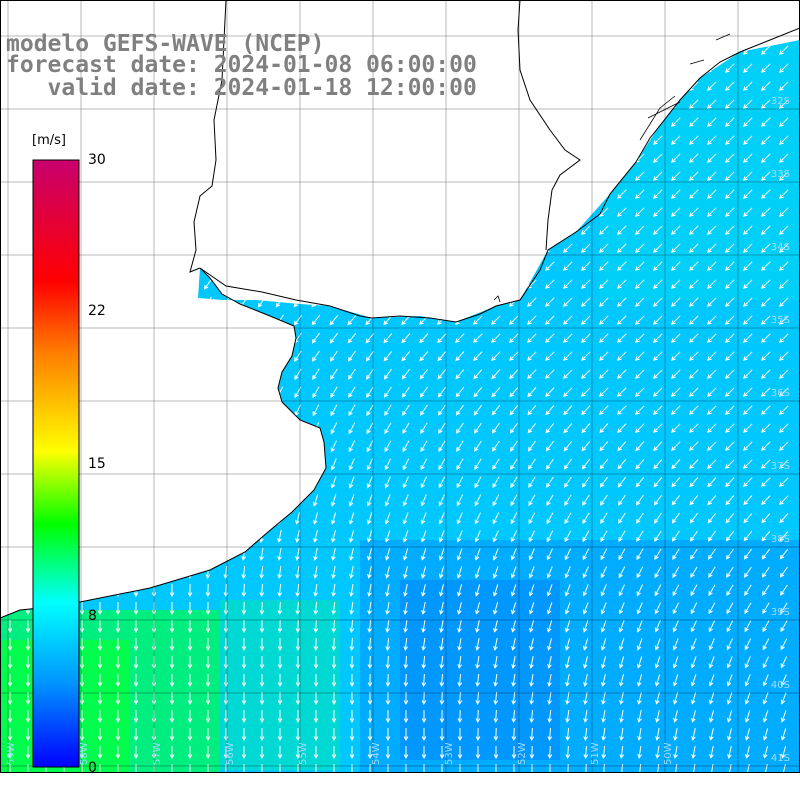  I want to click on lat-label: 40S, so click(780, 685).